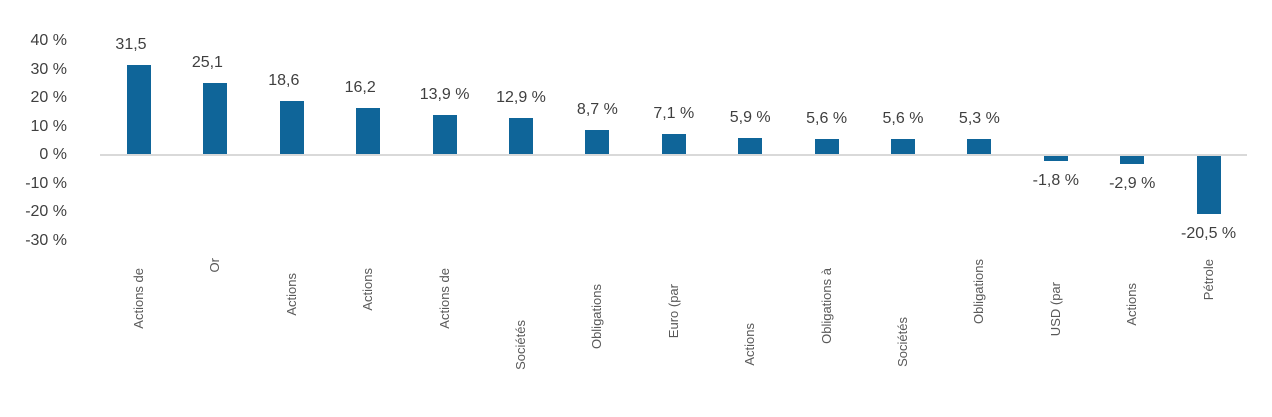  Describe the element at coordinates (597, 109) in the screenshot. I see `value-label: 8,7 %` at that location.